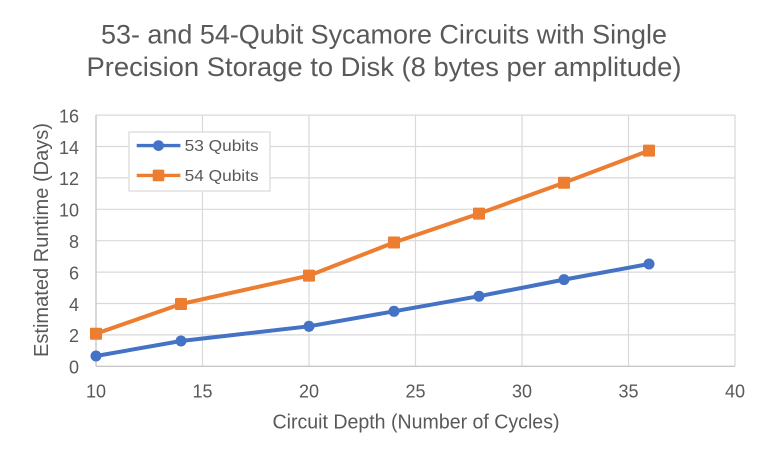 Image resolution: width=768 pixels, height=461 pixels. I want to click on svg-text: 54 Qubits, so click(222, 176).